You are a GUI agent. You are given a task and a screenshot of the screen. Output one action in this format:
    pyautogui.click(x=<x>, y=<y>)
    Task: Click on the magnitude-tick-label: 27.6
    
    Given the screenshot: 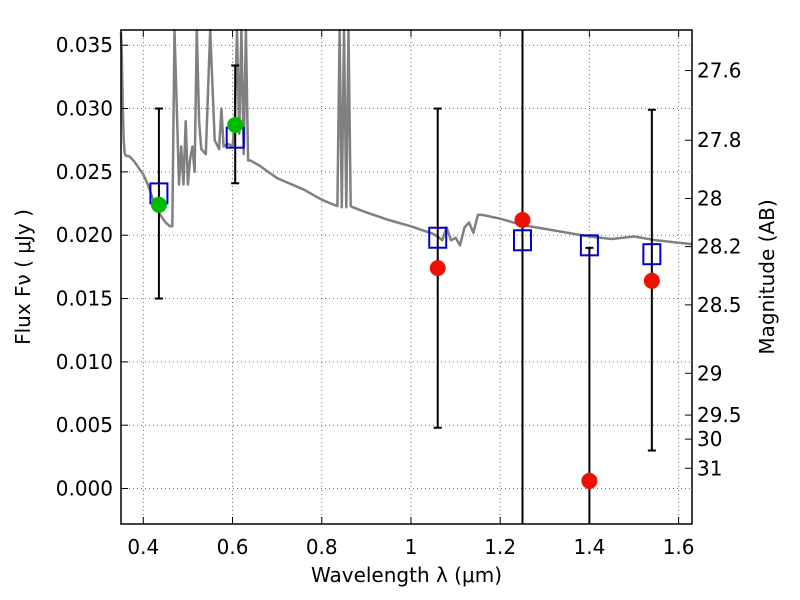 What is the action you would take?
    pyautogui.click(x=719, y=71)
    